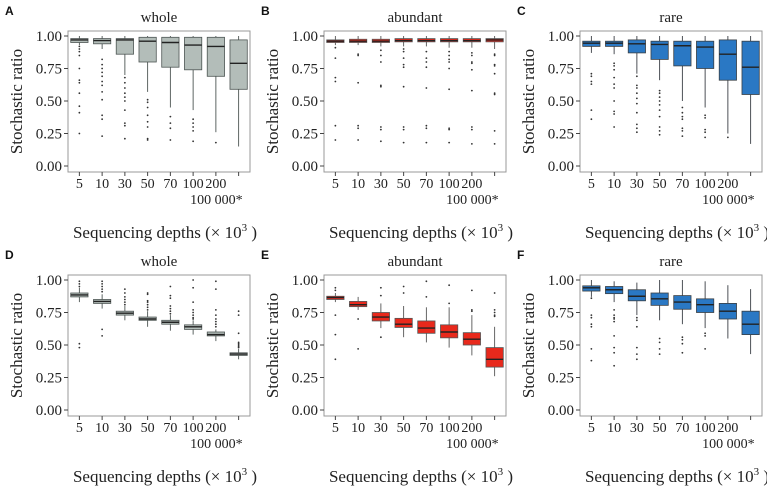  Describe the element at coordinates (728, 444) in the screenshot. I see `x-tick-label: 100 000*` at that location.